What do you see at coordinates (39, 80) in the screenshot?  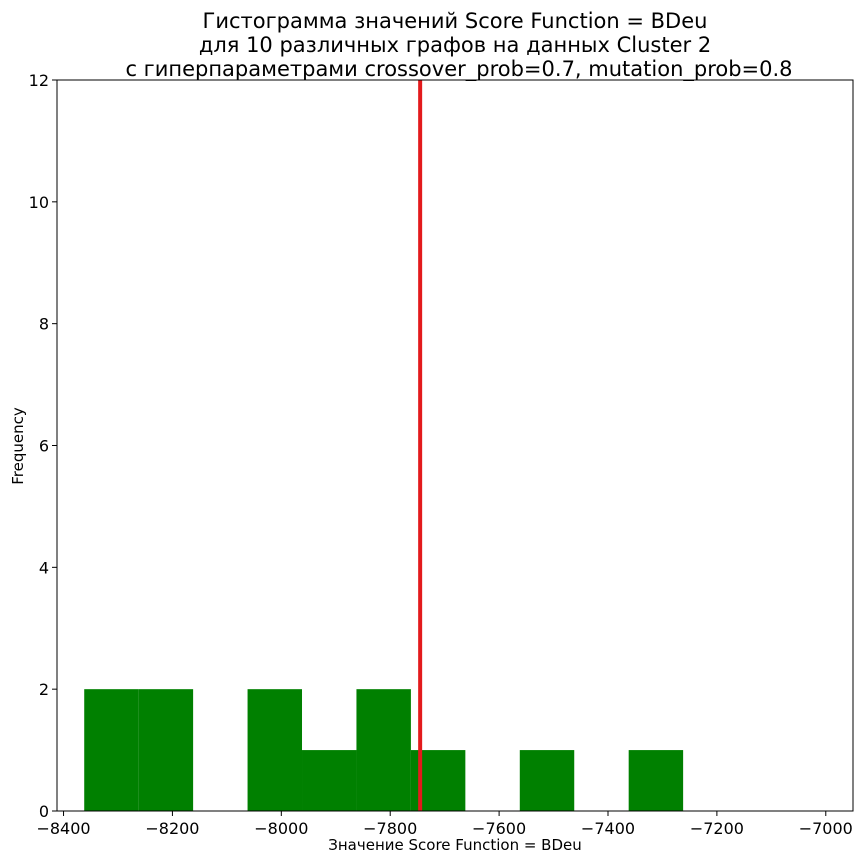 I see `y-tick-label: 12` at bounding box center [39, 80].